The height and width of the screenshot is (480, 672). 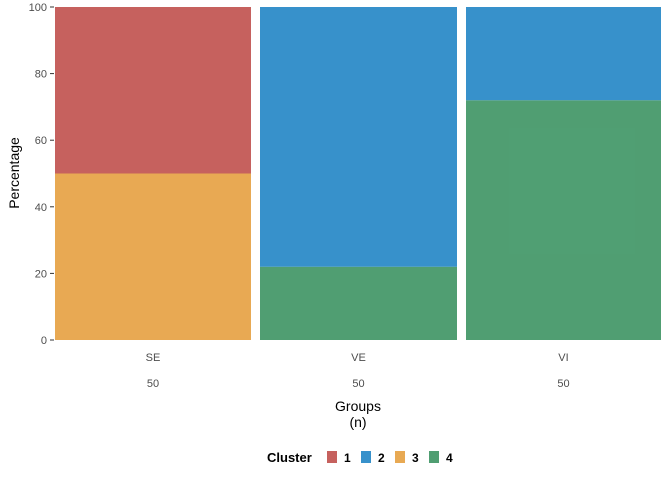 What do you see at coordinates (41, 174) in the screenshot?
I see `y-axis: 0 20 40 60 80 100` at bounding box center [41, 174].